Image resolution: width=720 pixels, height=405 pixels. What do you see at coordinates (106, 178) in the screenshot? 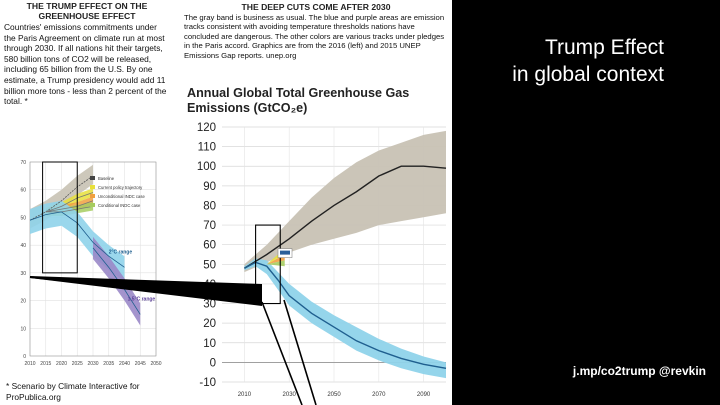
I see `left-legend-entry: Baseline` at bounding box center [106, 178].